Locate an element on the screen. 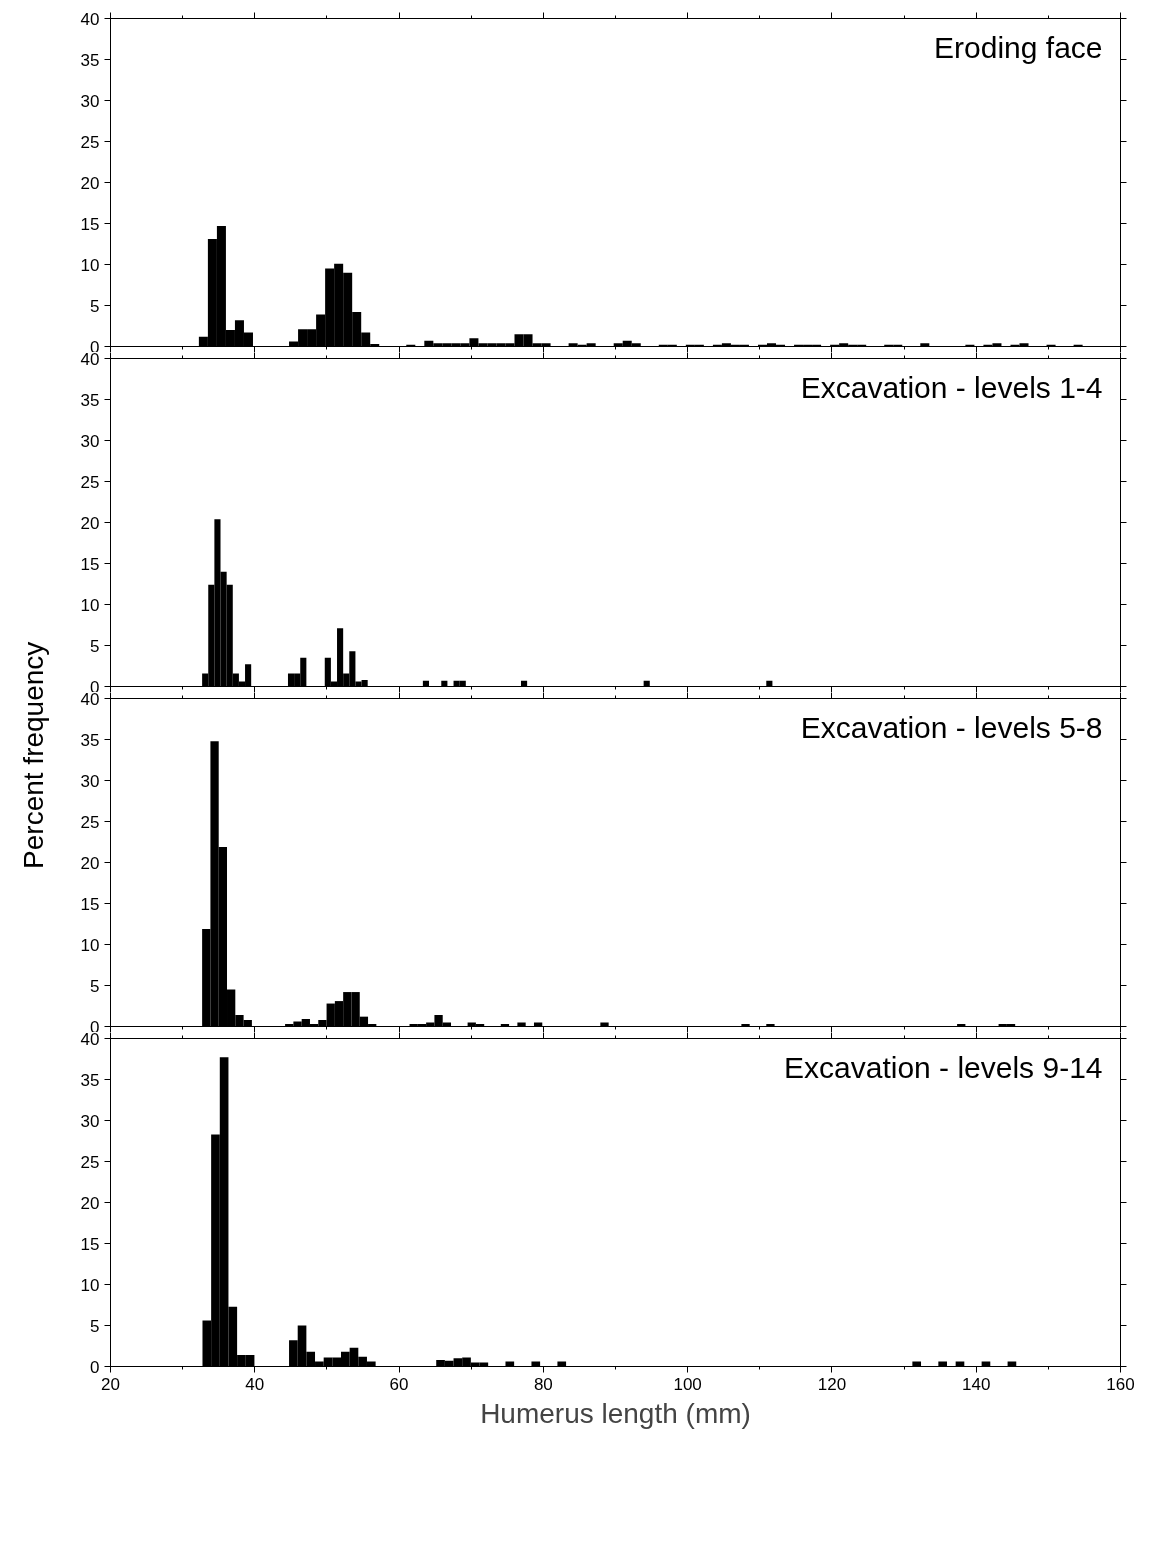 The height and width of the screenshot is (1563, 1160). x-tick-label: 60 is located at coordinates (399, 1384).